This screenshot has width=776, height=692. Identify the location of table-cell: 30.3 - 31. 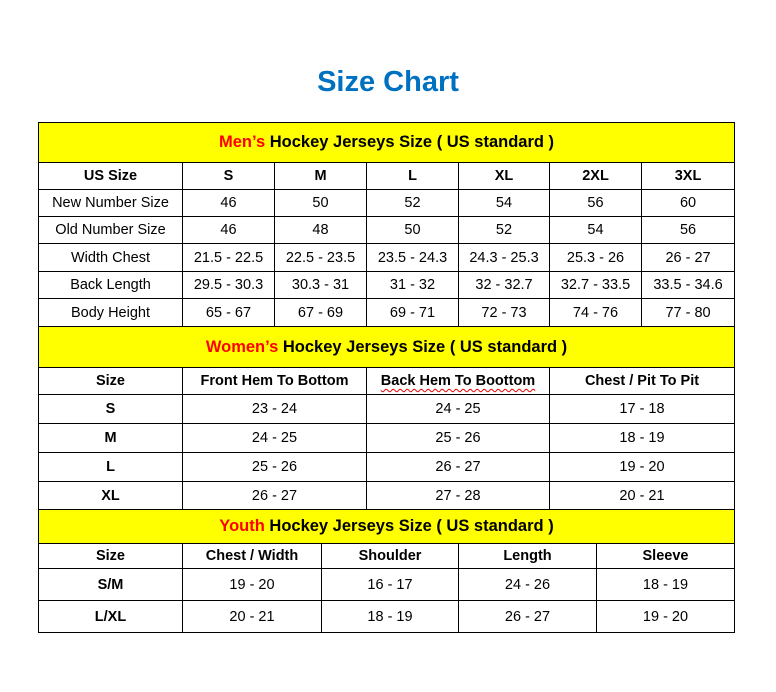
(320, 285).